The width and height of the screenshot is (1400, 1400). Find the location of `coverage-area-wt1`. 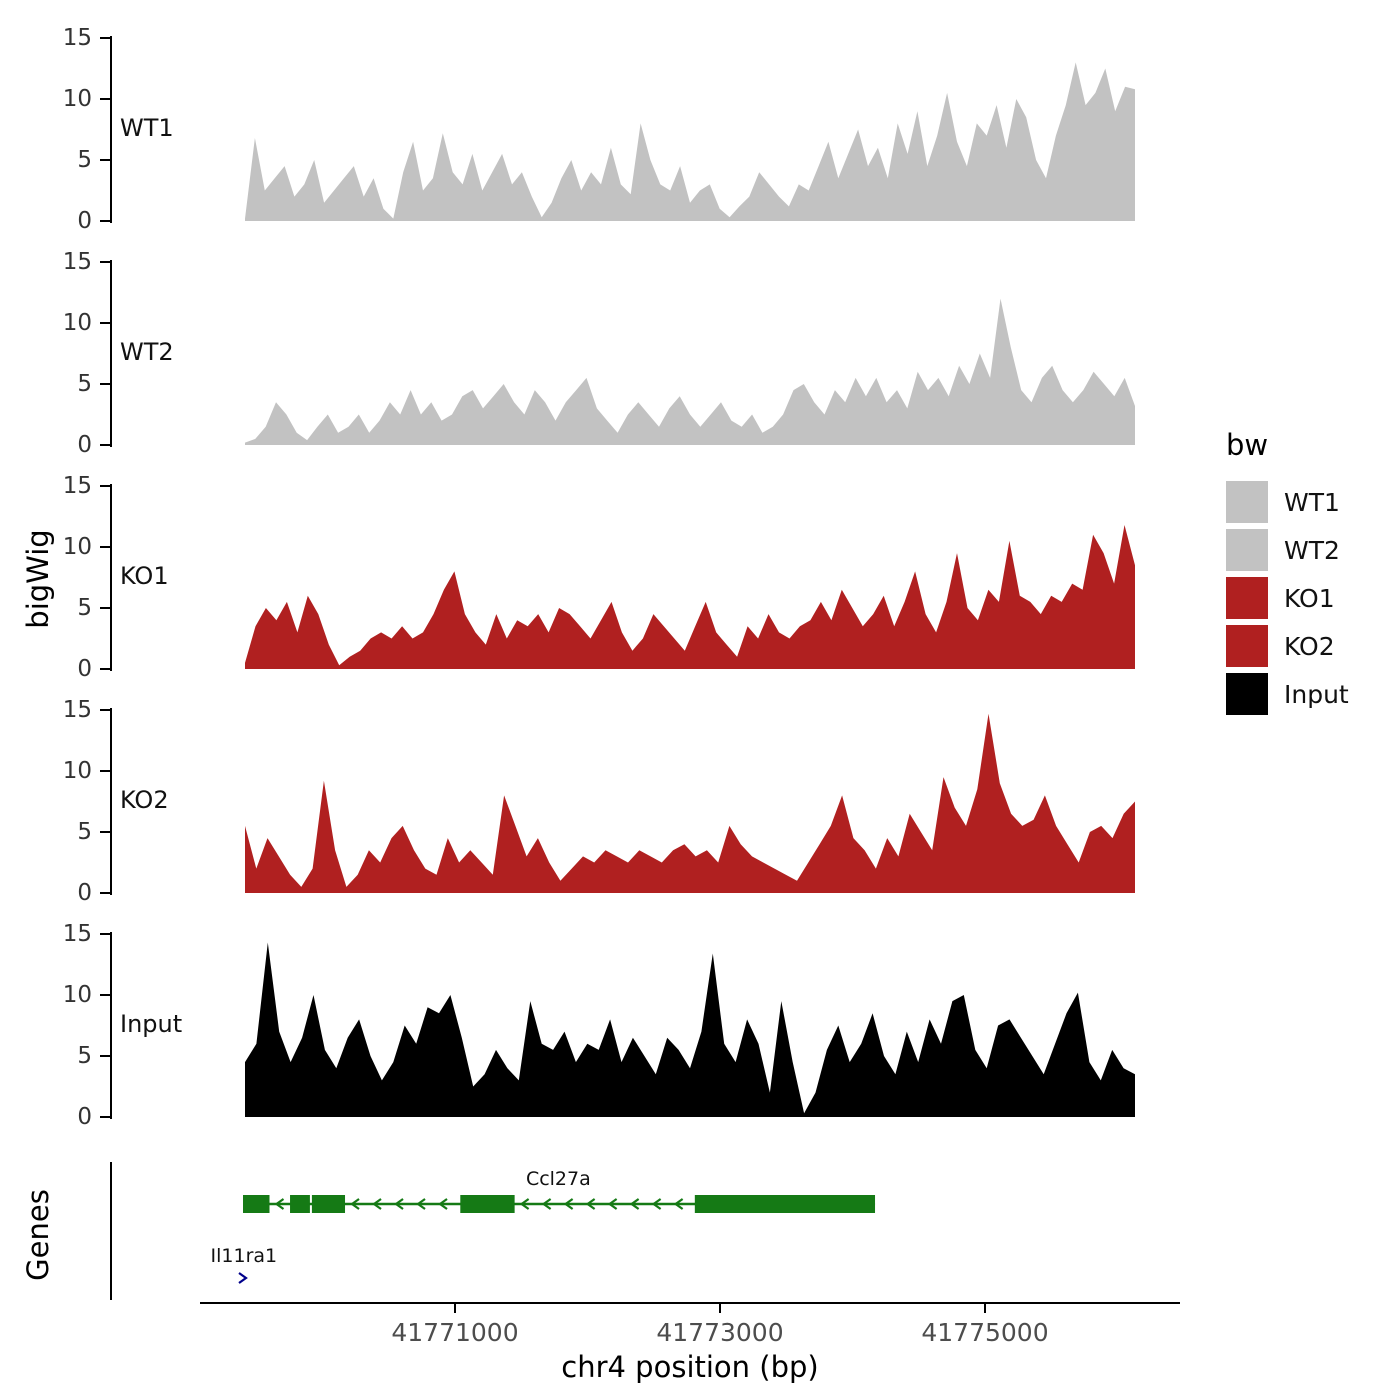

coverage-area-wt1 is located at coordinates (690, 142).